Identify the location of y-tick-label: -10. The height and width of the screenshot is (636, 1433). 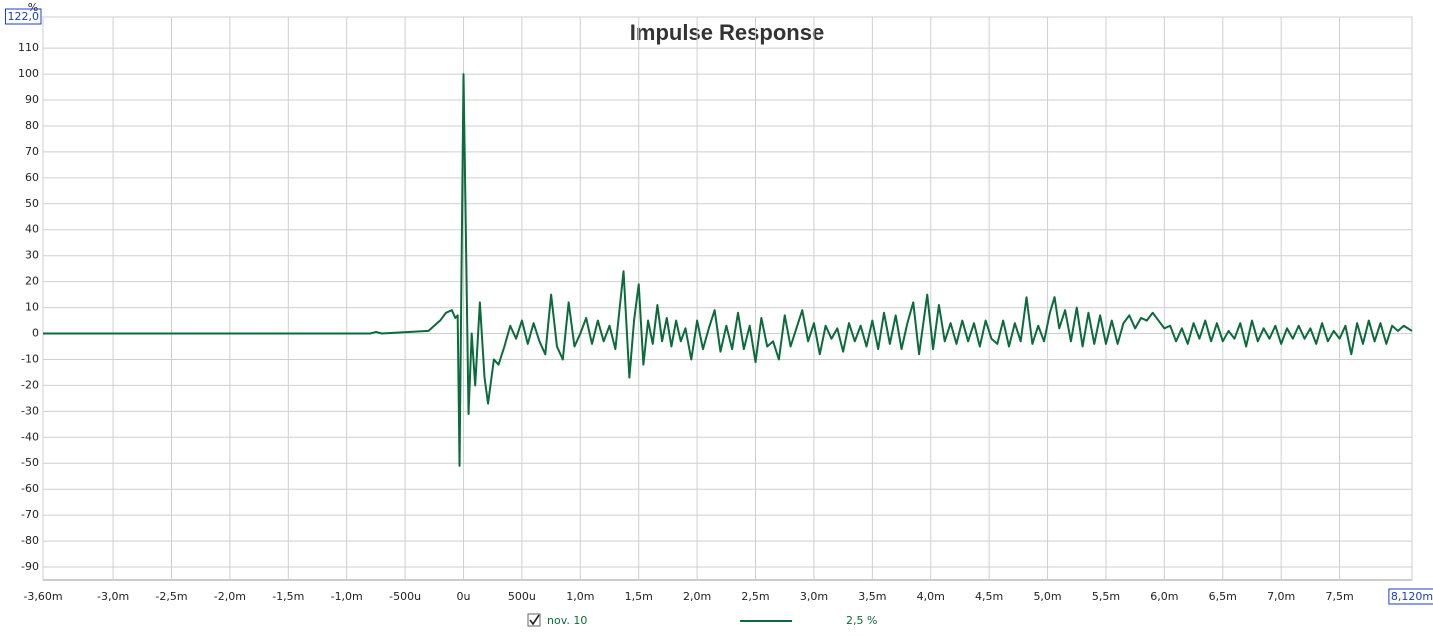
(30, 358).